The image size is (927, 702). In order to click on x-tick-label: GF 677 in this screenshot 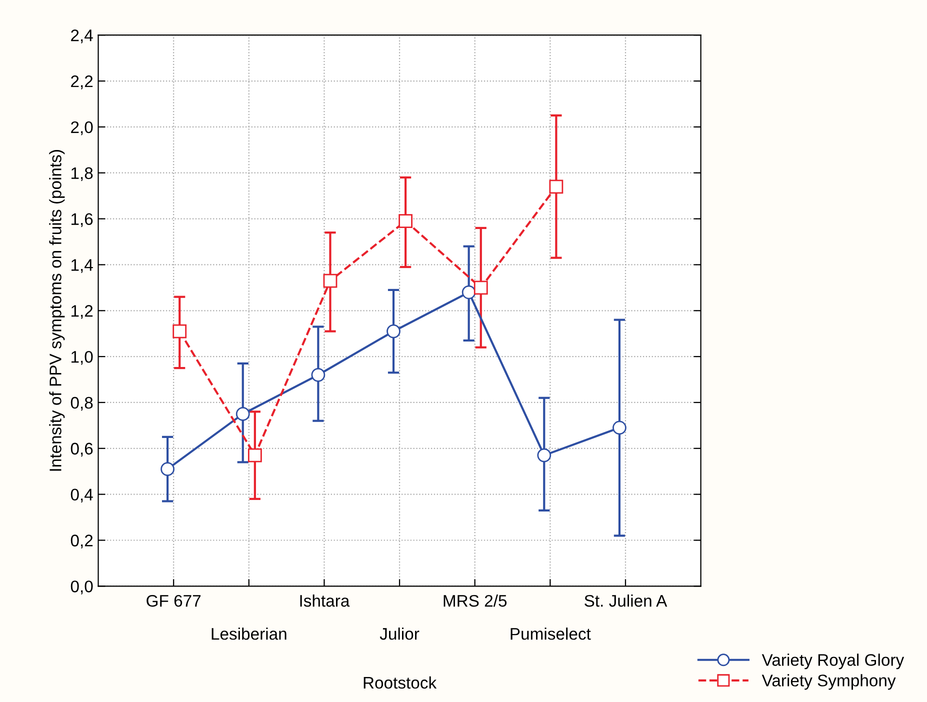, I will do `click(173, 600)`.